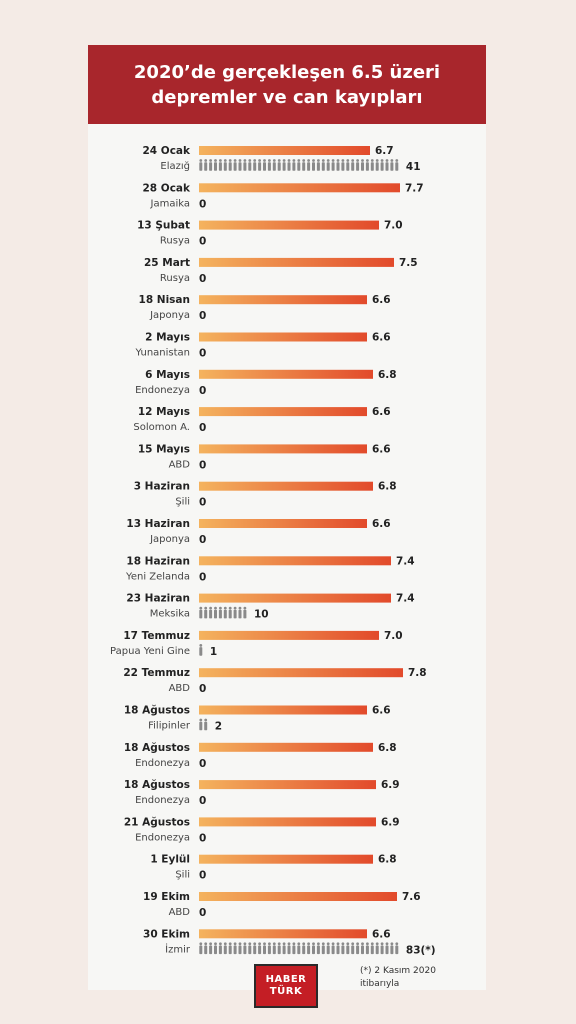 The height and width of the screenshot is (1024, 576). What do you see at coordinates (158, 561) in the screenshot?
I see `date-label: 18 Haziran` at bounding box center [158, 561].